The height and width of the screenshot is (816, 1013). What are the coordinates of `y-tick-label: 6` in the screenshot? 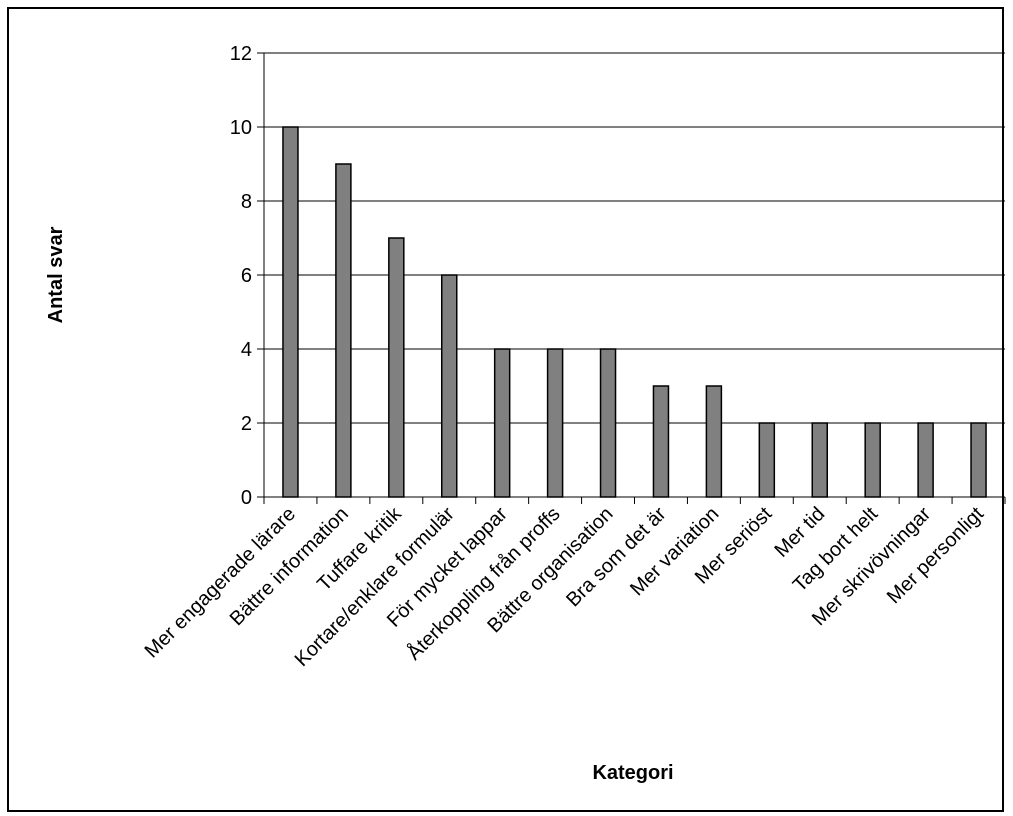 It's located at (246, 276).